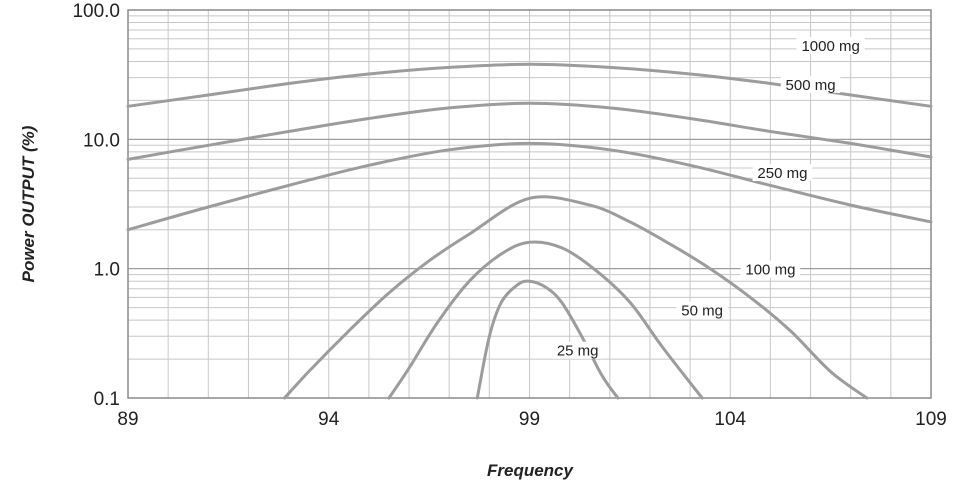  What do you see at coordinates (329, 419) in the screenshot?
I see `x-tick-label: 94` at bounding box center [329, 419].